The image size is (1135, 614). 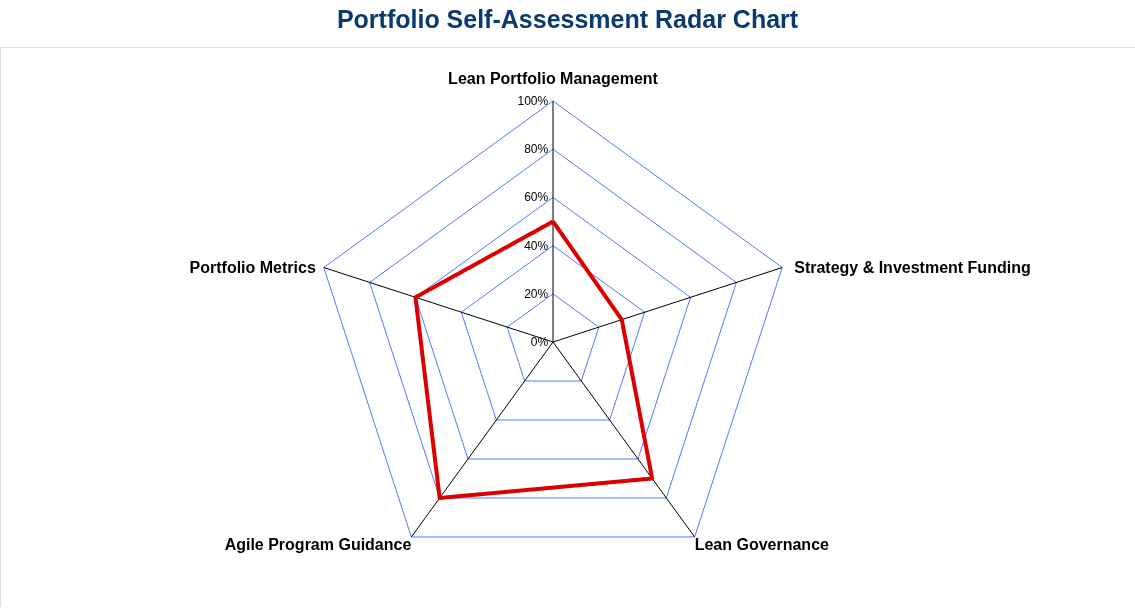 I want to click on y-tick-label: 20%, so click(x=536, y=293).